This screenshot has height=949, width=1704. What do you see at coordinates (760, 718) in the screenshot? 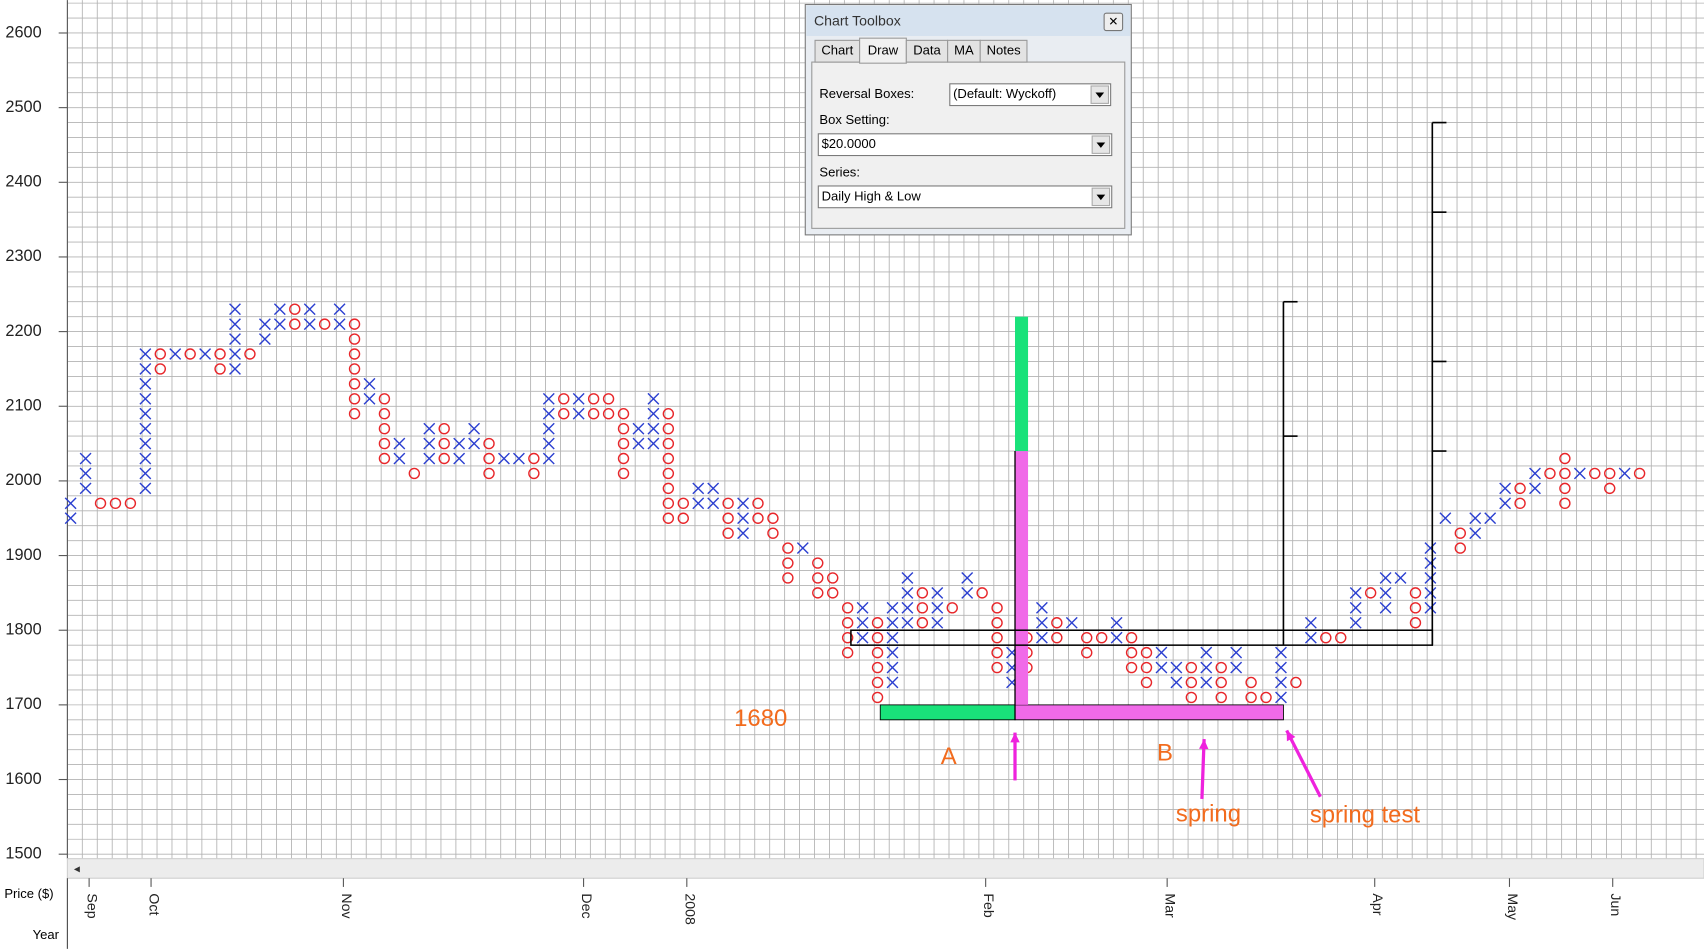
I see `count-label: 1680` at bounding box center [760, 718].